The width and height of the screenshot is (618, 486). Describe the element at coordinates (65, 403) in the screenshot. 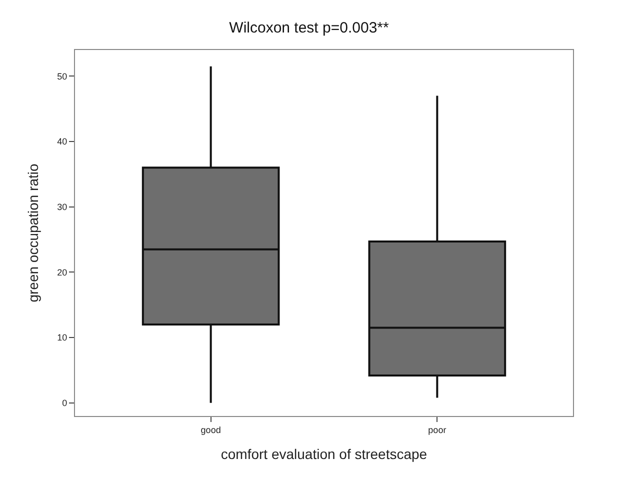

I see `y-tick-label: 0` at that location.